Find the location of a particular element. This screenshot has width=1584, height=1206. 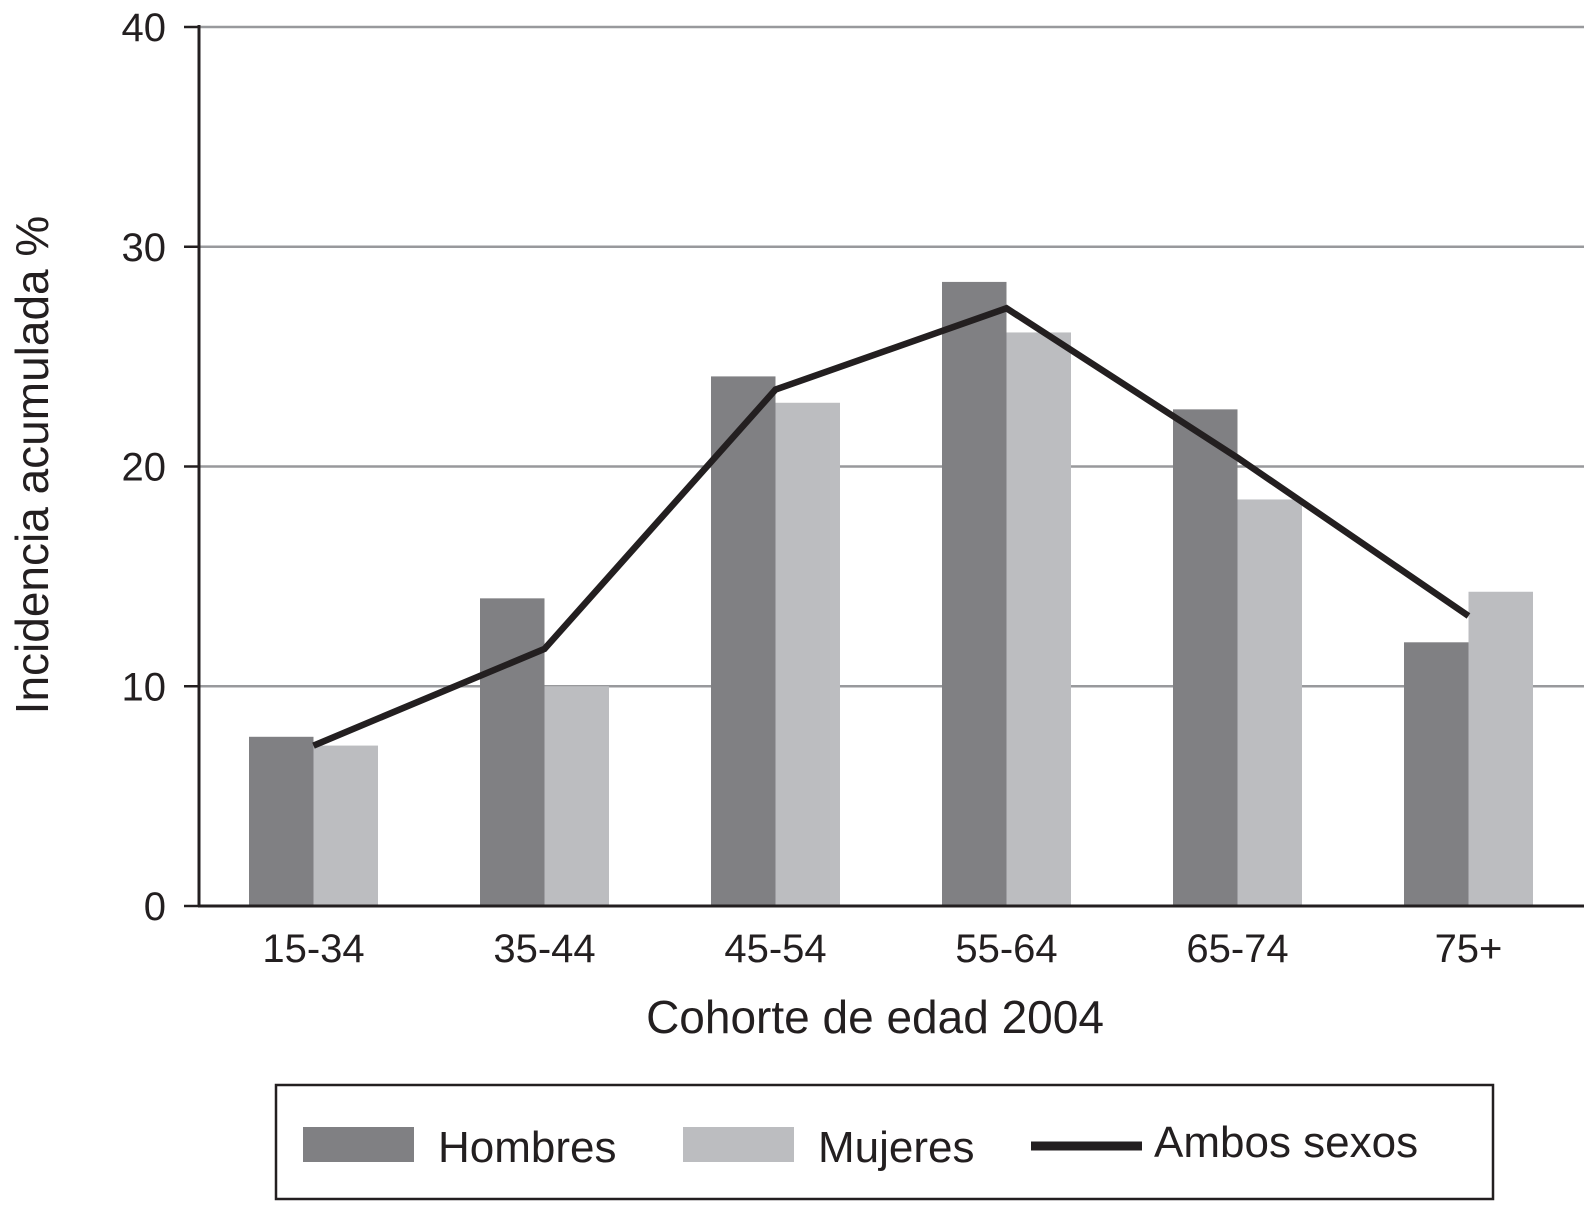

legend: Hombres Mujeres Ambos sexos is located at coordinates (884, 1142).